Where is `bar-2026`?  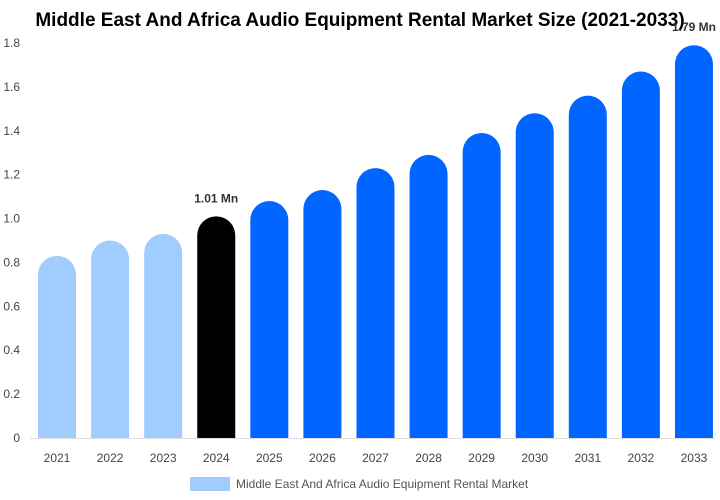 bar-2026 is located at coordinates (322, 314).